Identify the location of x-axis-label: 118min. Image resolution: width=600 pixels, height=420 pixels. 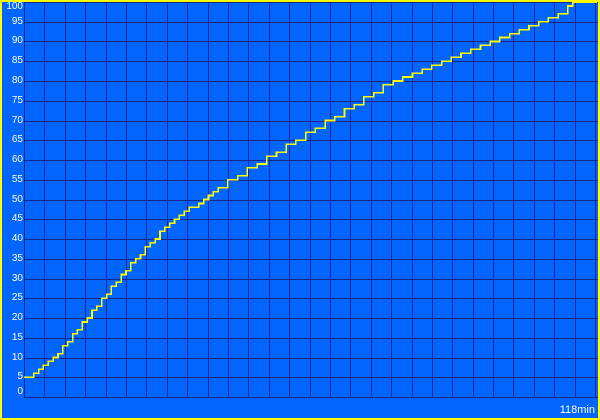
(577, 410).